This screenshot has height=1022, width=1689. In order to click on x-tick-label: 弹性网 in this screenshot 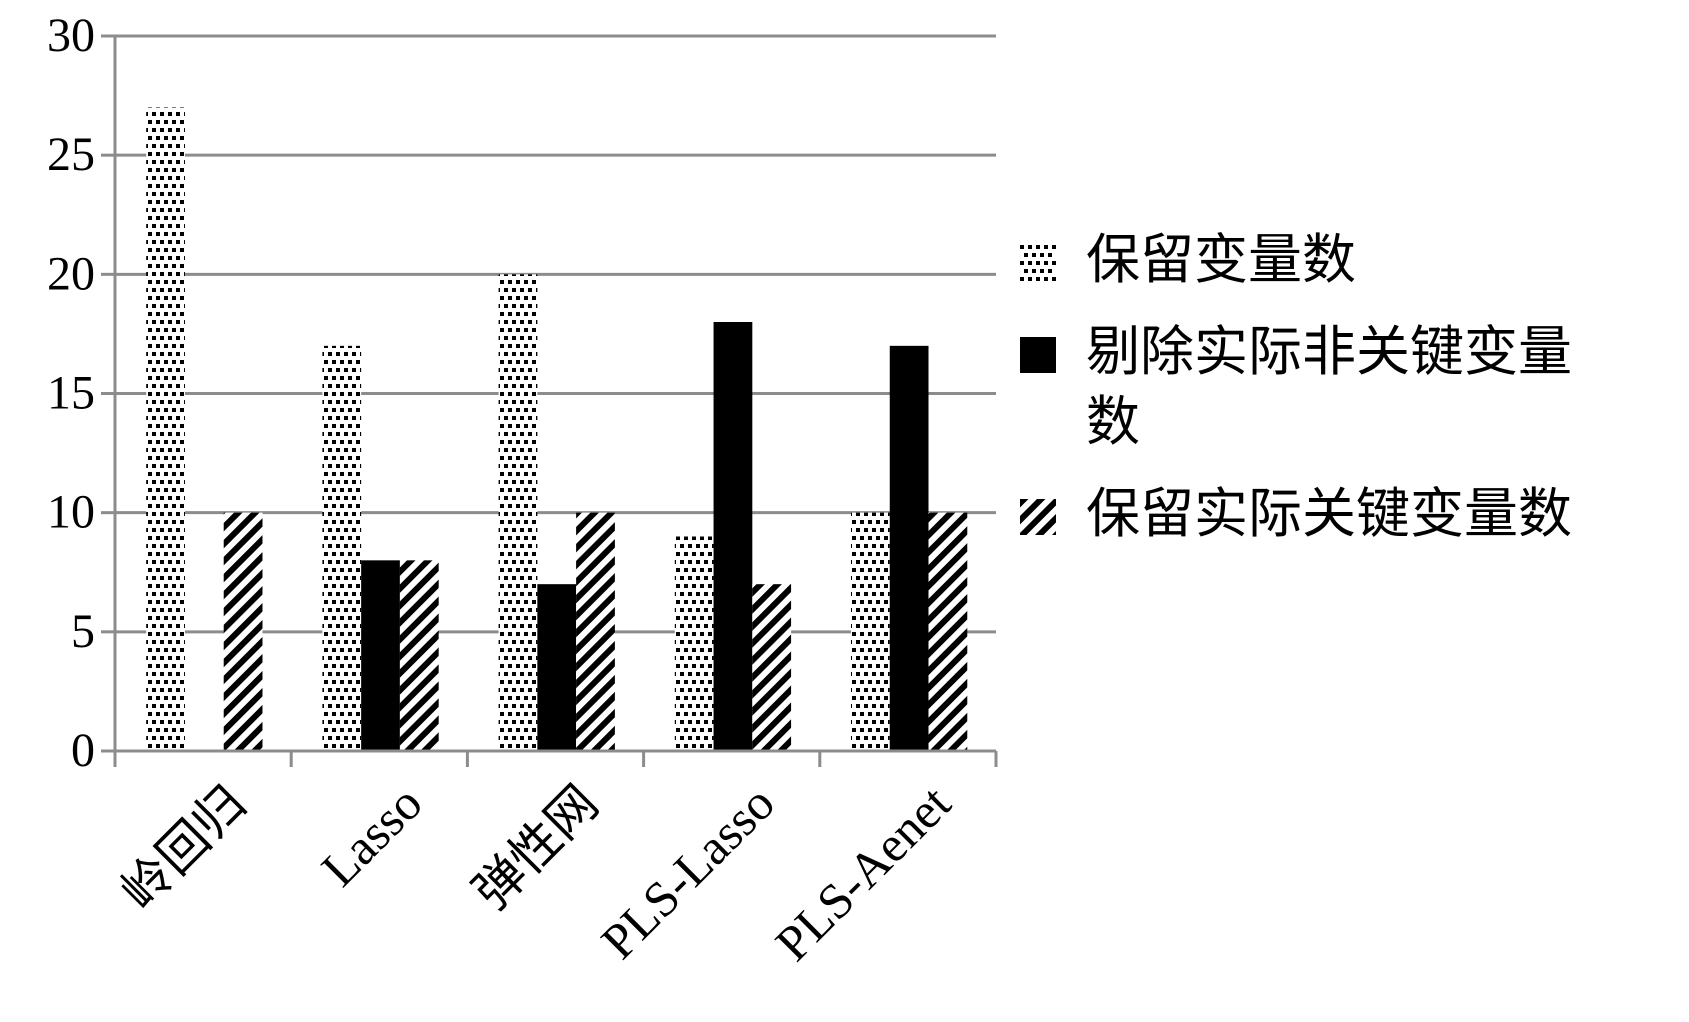, I will do `click(536, 848)`.